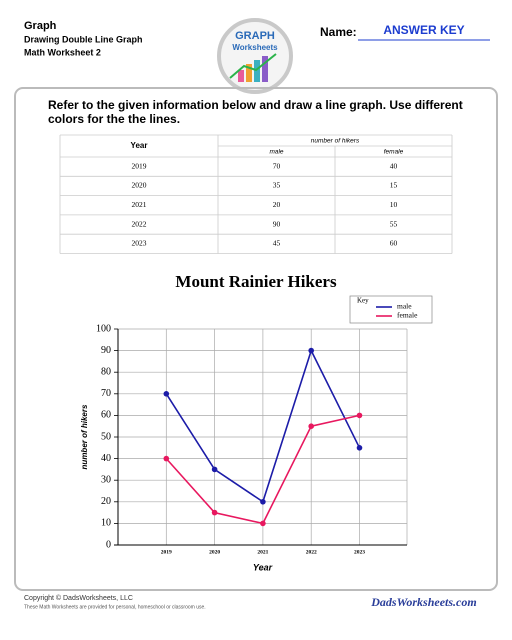  Describe the element at coordinates (106, 393) in the screenshot. I see `y-tick-label: 70` at that location.